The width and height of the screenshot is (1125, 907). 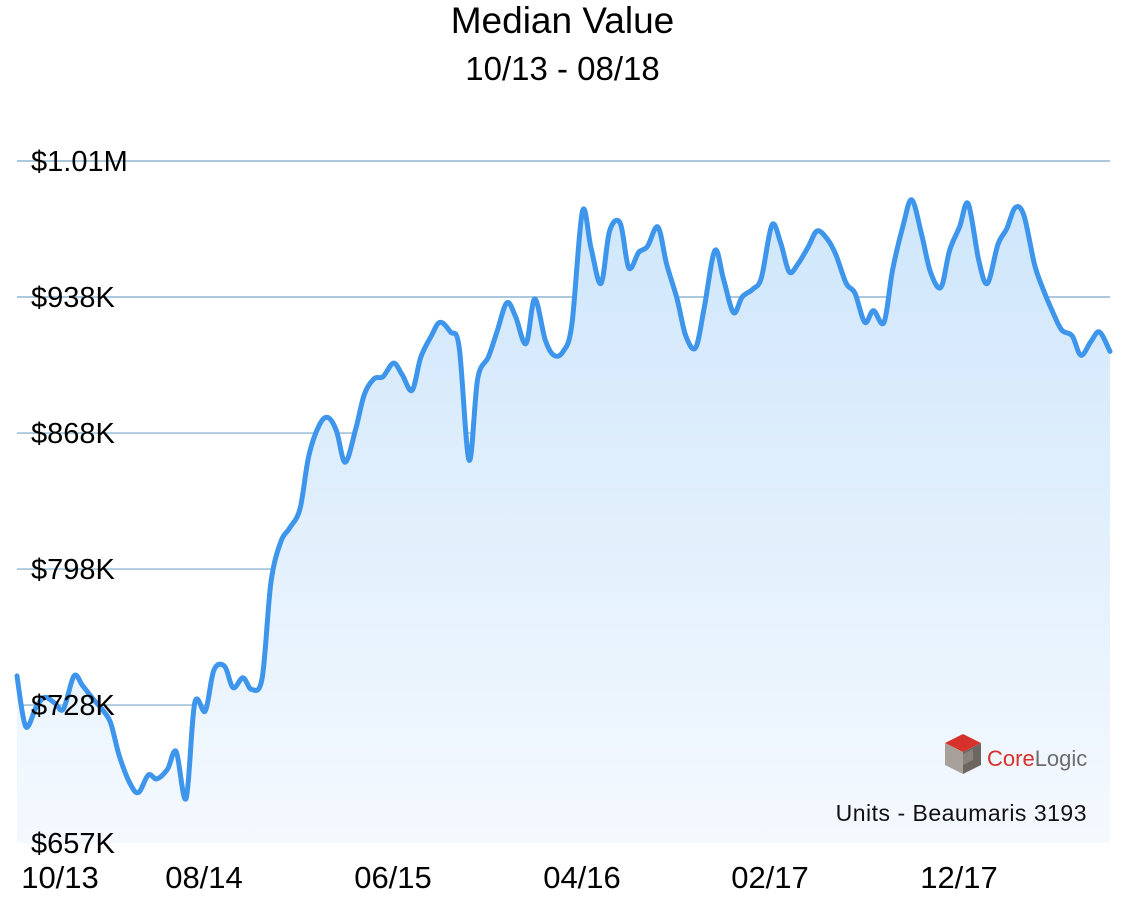 I want to click on corelogic-logo: CoreLogic, so click(x=1023, y=754).